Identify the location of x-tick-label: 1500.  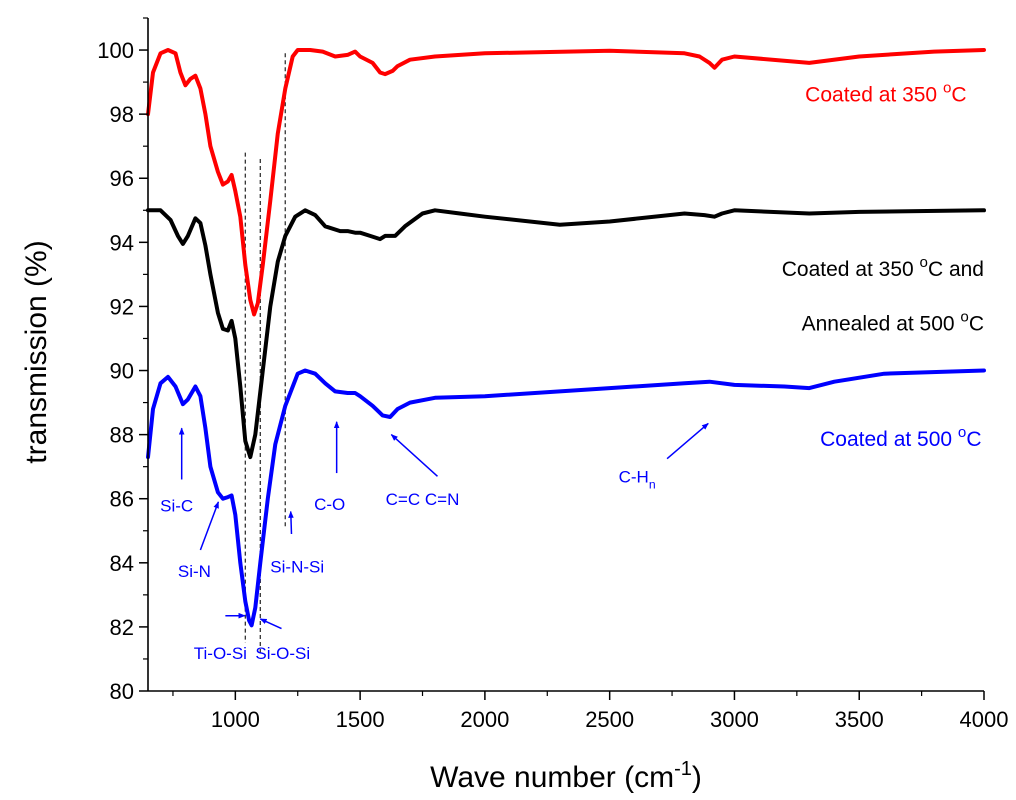
(360, 719).